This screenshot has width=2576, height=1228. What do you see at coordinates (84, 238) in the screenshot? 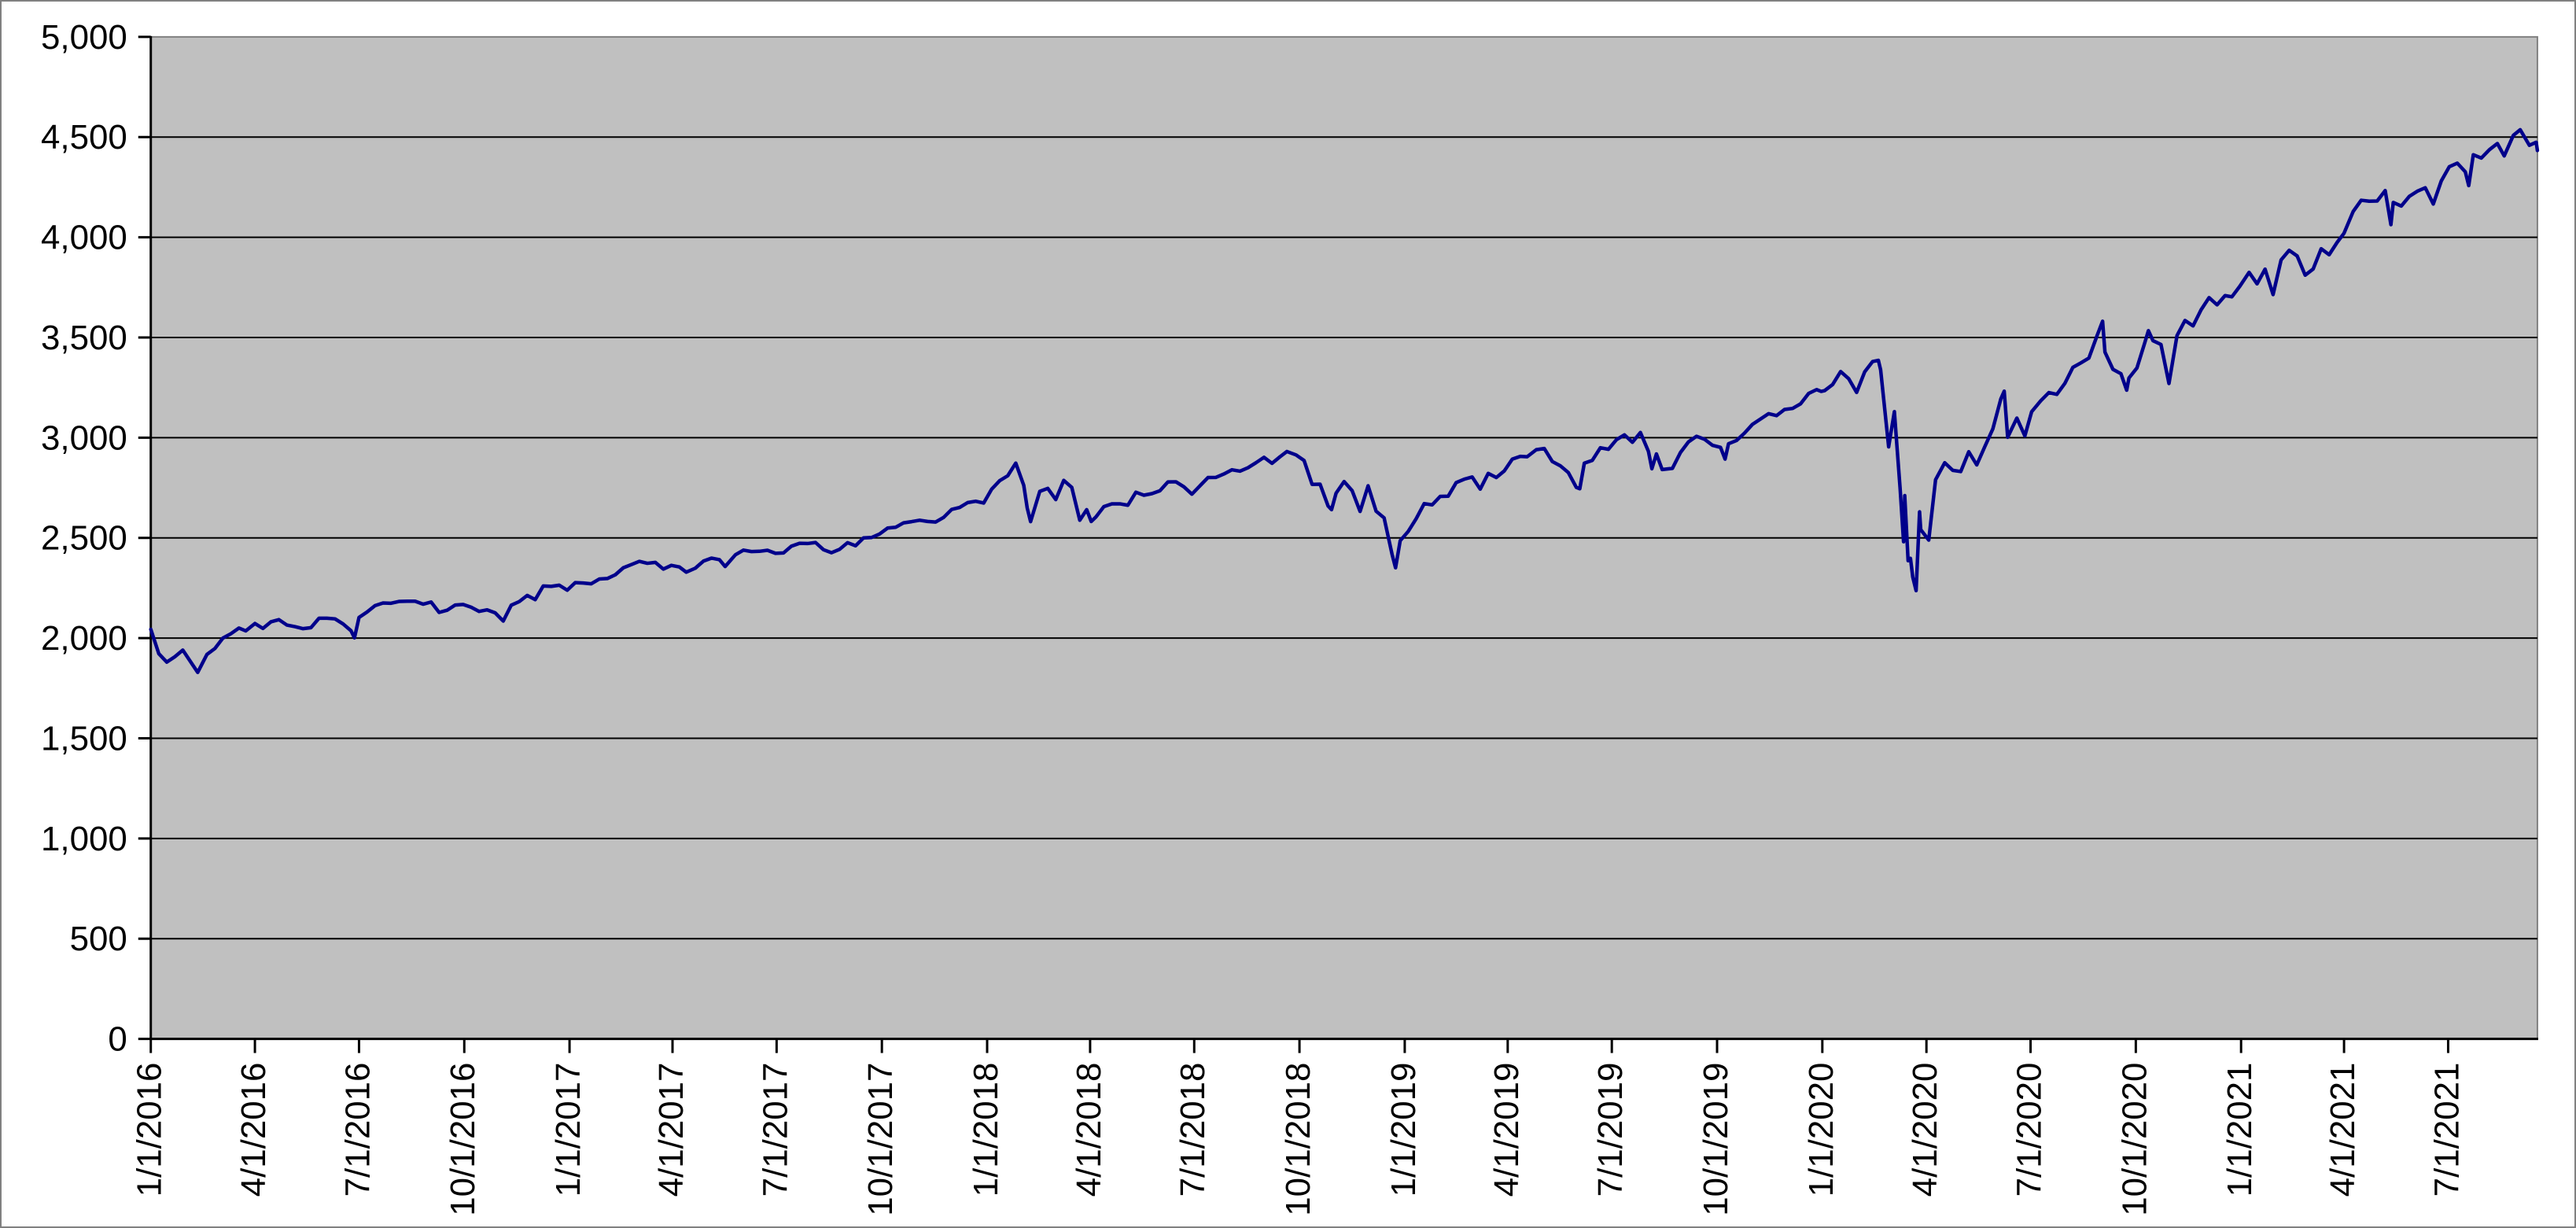
I see `y-axis-tick-label: 4,000` at bounding box center [84, 238].